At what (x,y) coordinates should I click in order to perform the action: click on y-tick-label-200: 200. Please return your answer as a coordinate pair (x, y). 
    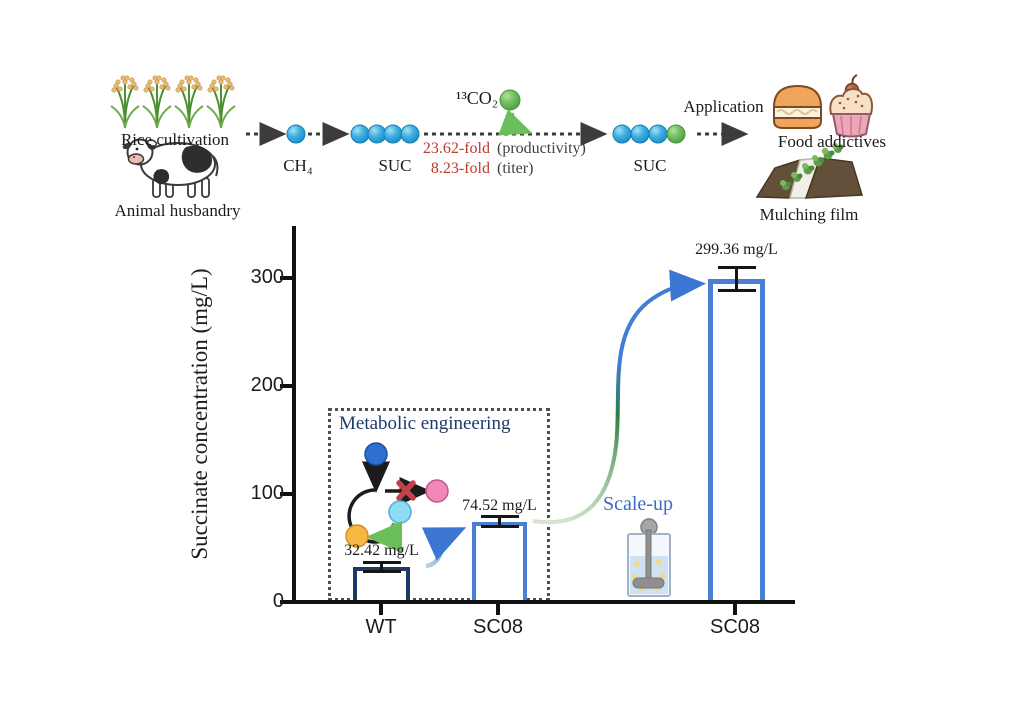
    Looking at the image, I should click on (267, 385).